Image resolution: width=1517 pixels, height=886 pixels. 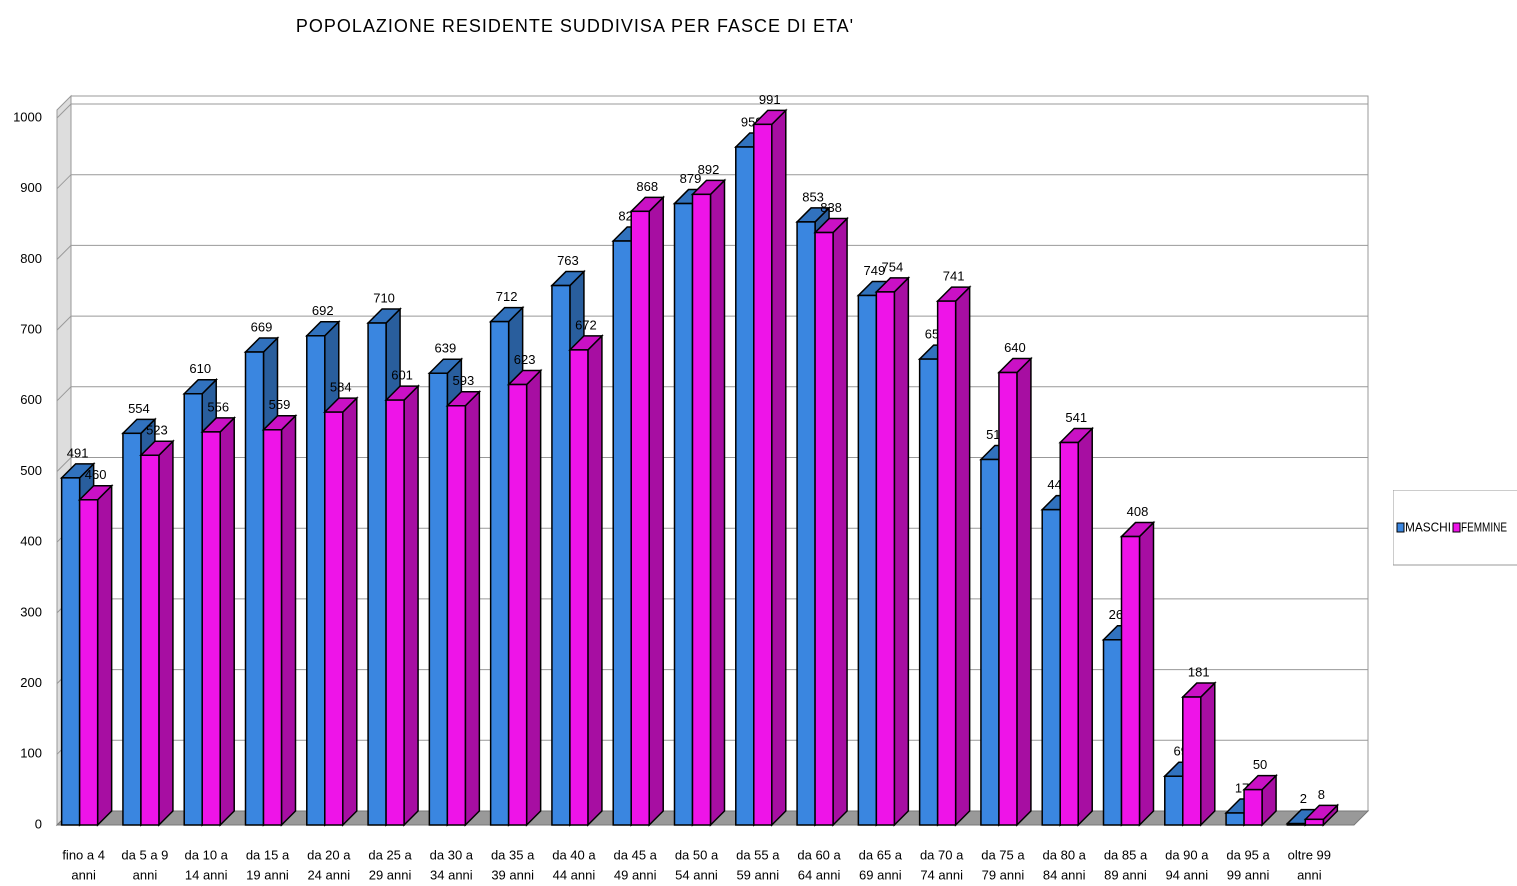 I want to click on y-tick-label: 900, so click(x=31, y=187).